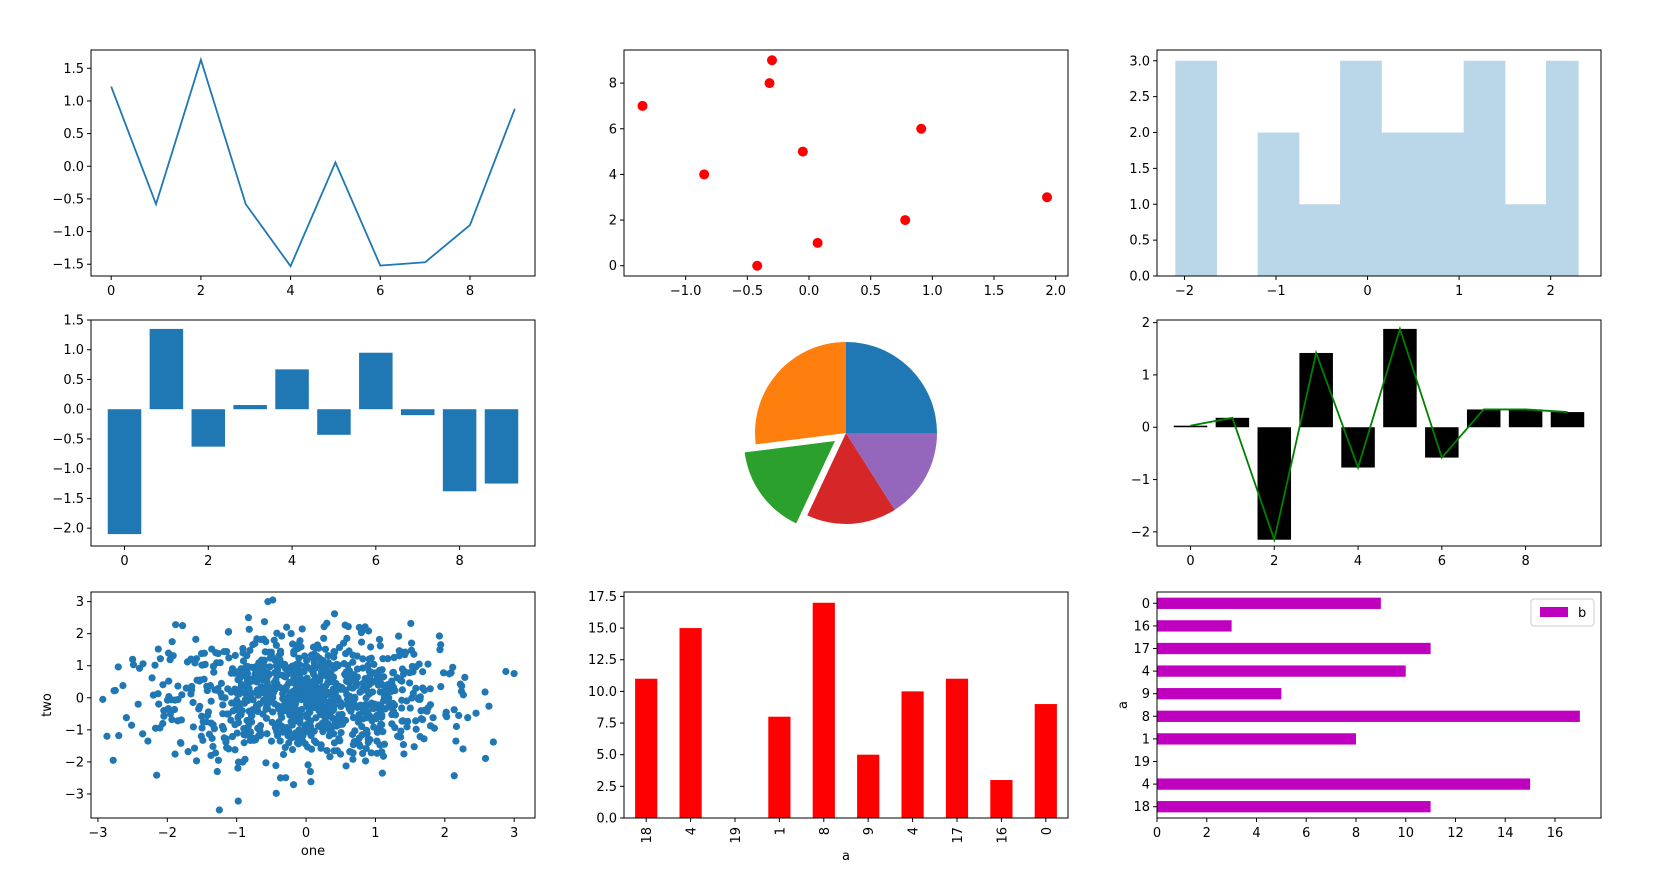 This screenshot has width=1673, height=886. Describe the element at coordinates (1139, 61) in the screenshot. I see `y-tick-label: 3.0` at that location.